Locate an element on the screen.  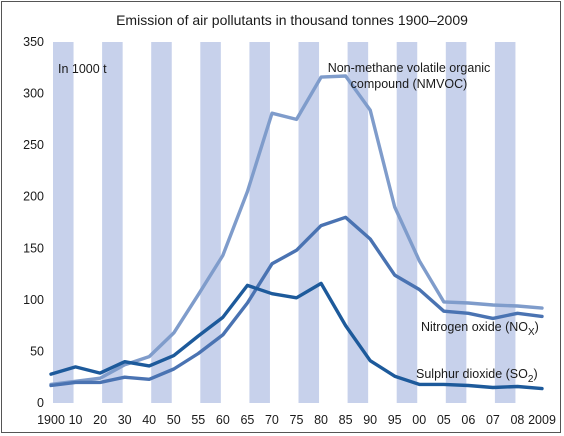
x-tick-label: 90 is located at coordinates (370, 420).